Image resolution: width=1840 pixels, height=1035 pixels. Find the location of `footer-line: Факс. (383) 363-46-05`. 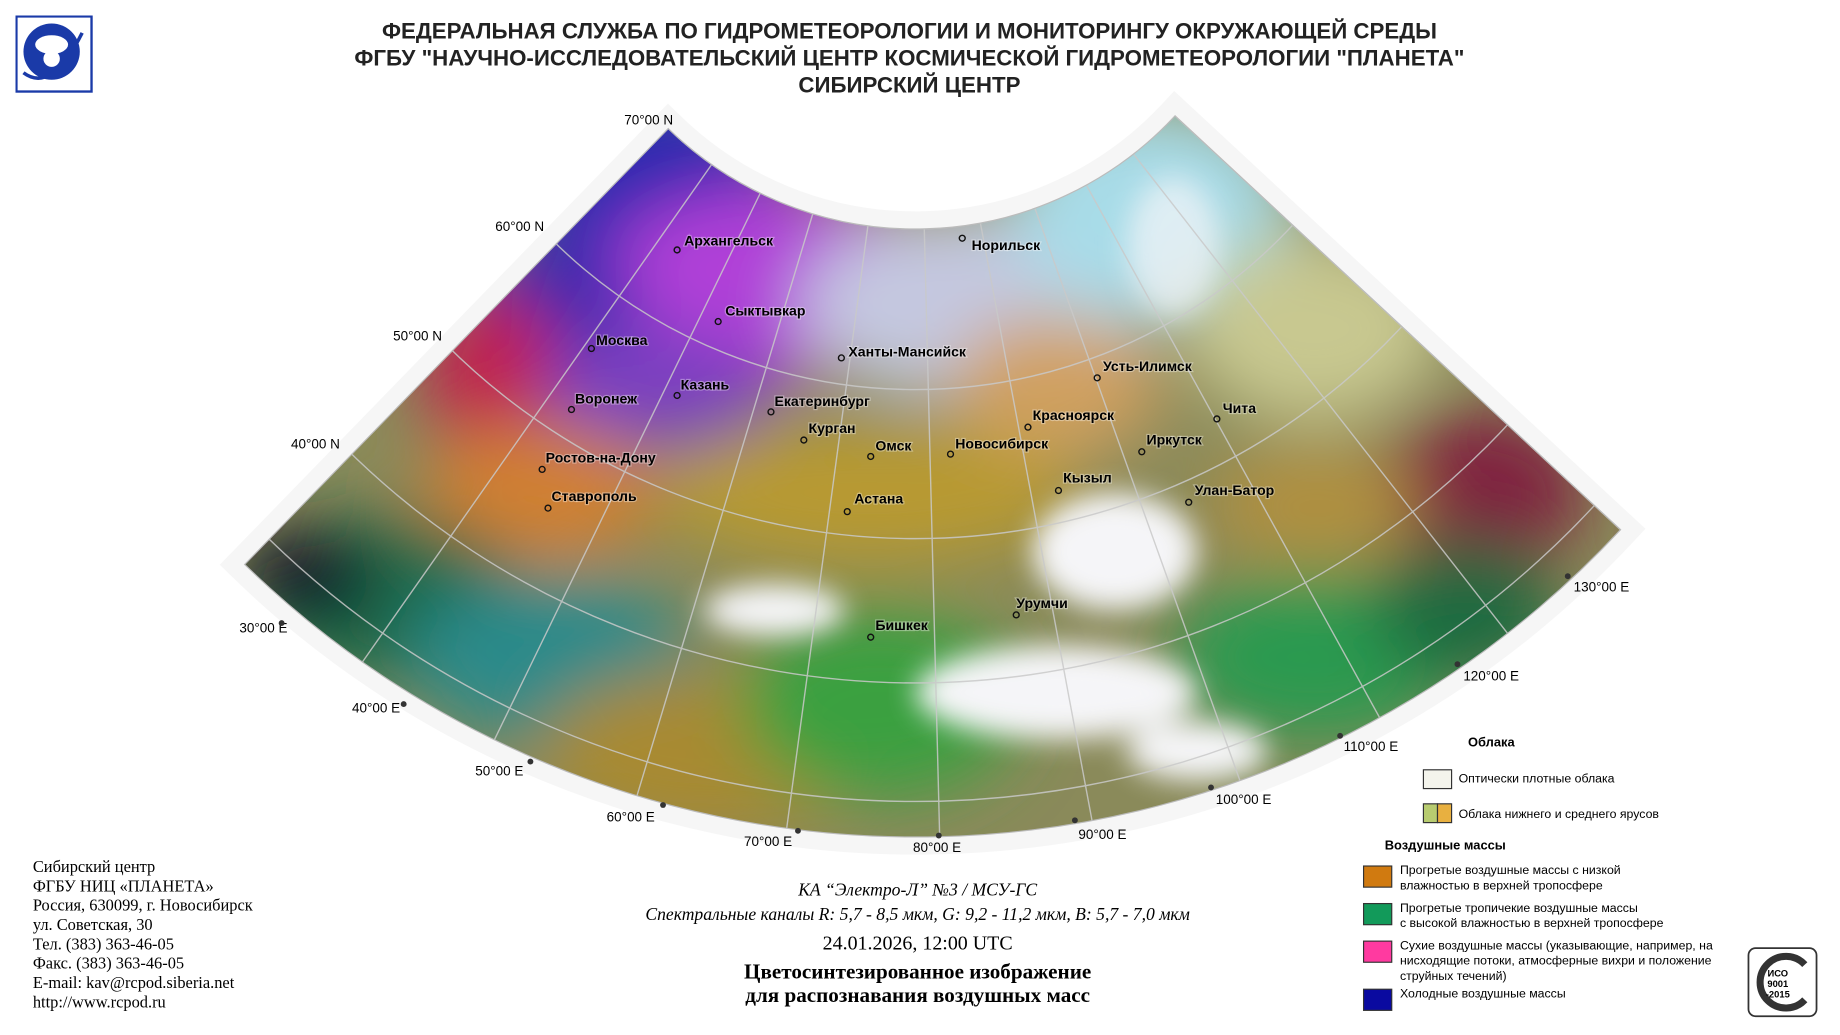

footer-line: Факс. (383) 363-46-05 is located at coordinates (108, 963).